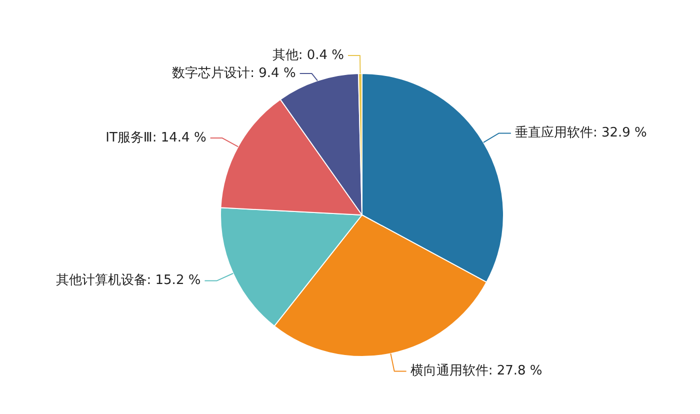 This screenshot has height=414, width=700. I want to click on slice-label: 横向通用软件: 27.8 %, so click(476, 371).